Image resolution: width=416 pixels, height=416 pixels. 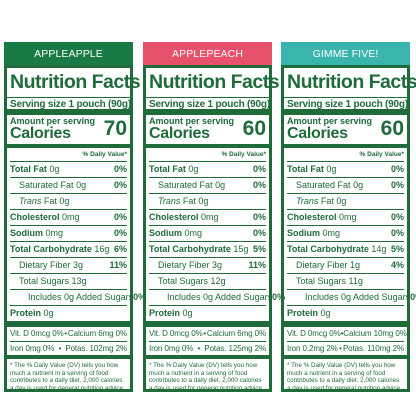 What do you see at coordinates (345, 282) in the screenshot?
I see `sugars-row: Total Sugars 11g` at bounding box center [345, 282].